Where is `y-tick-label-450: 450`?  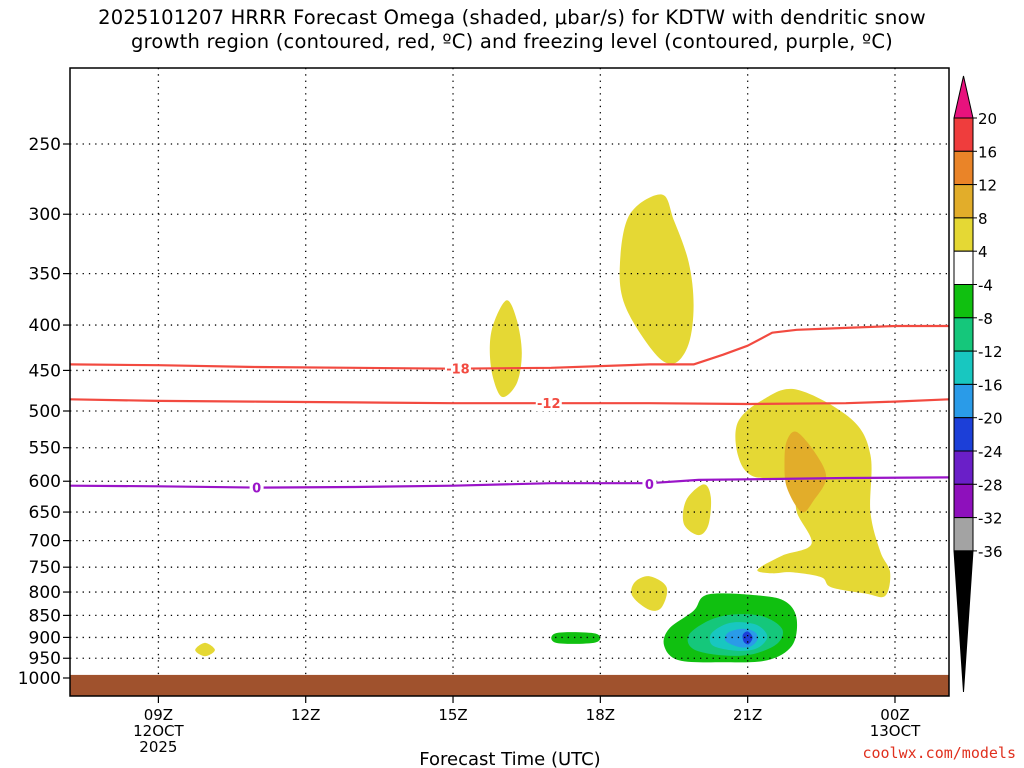 y-tick-label-450: 450 is located at coordinates (45, 371).